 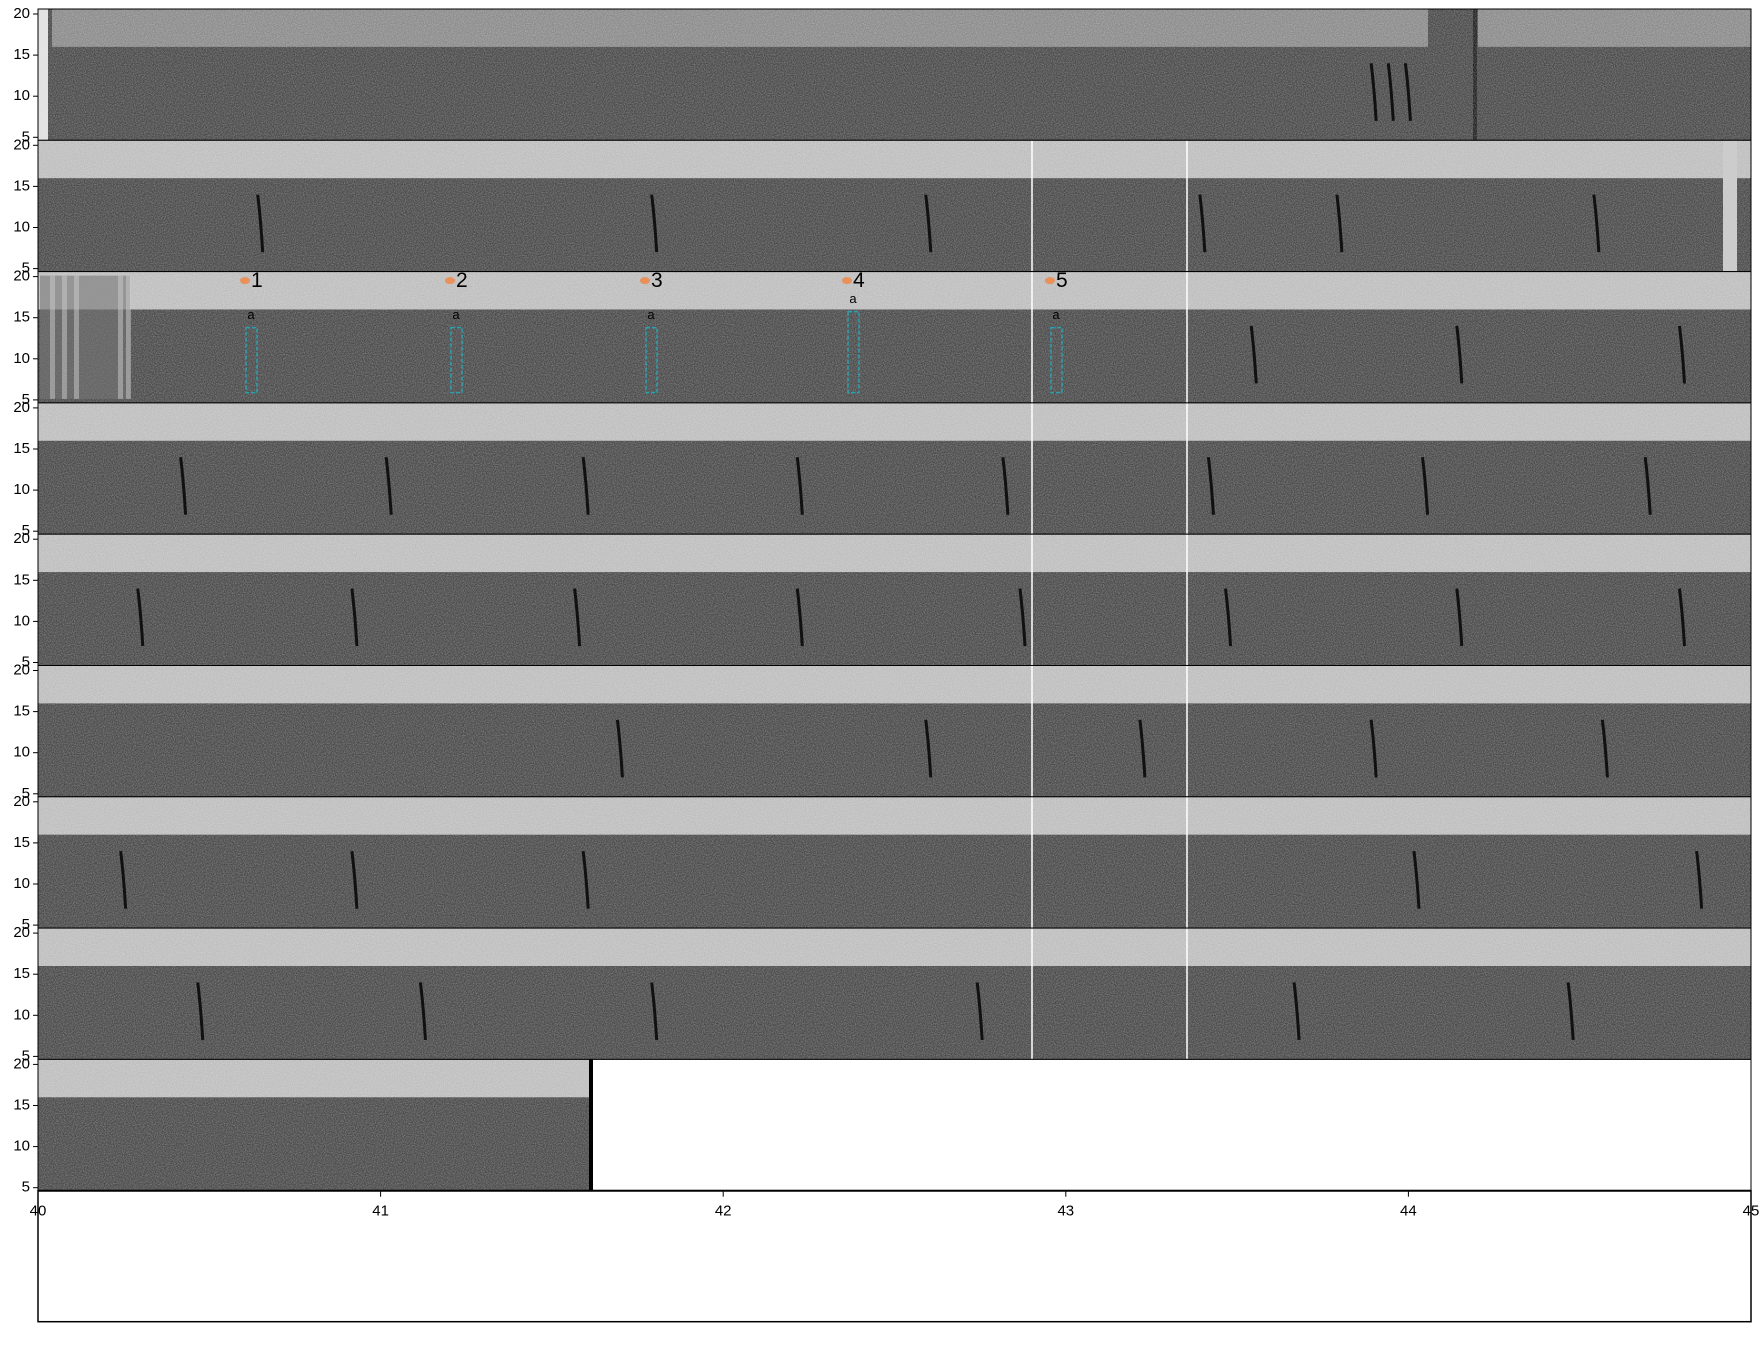 What do you see at coordinates (723, 1211) in the screenshot?
I see `x-tick-label: 42` at bounding box center [723, 1211].